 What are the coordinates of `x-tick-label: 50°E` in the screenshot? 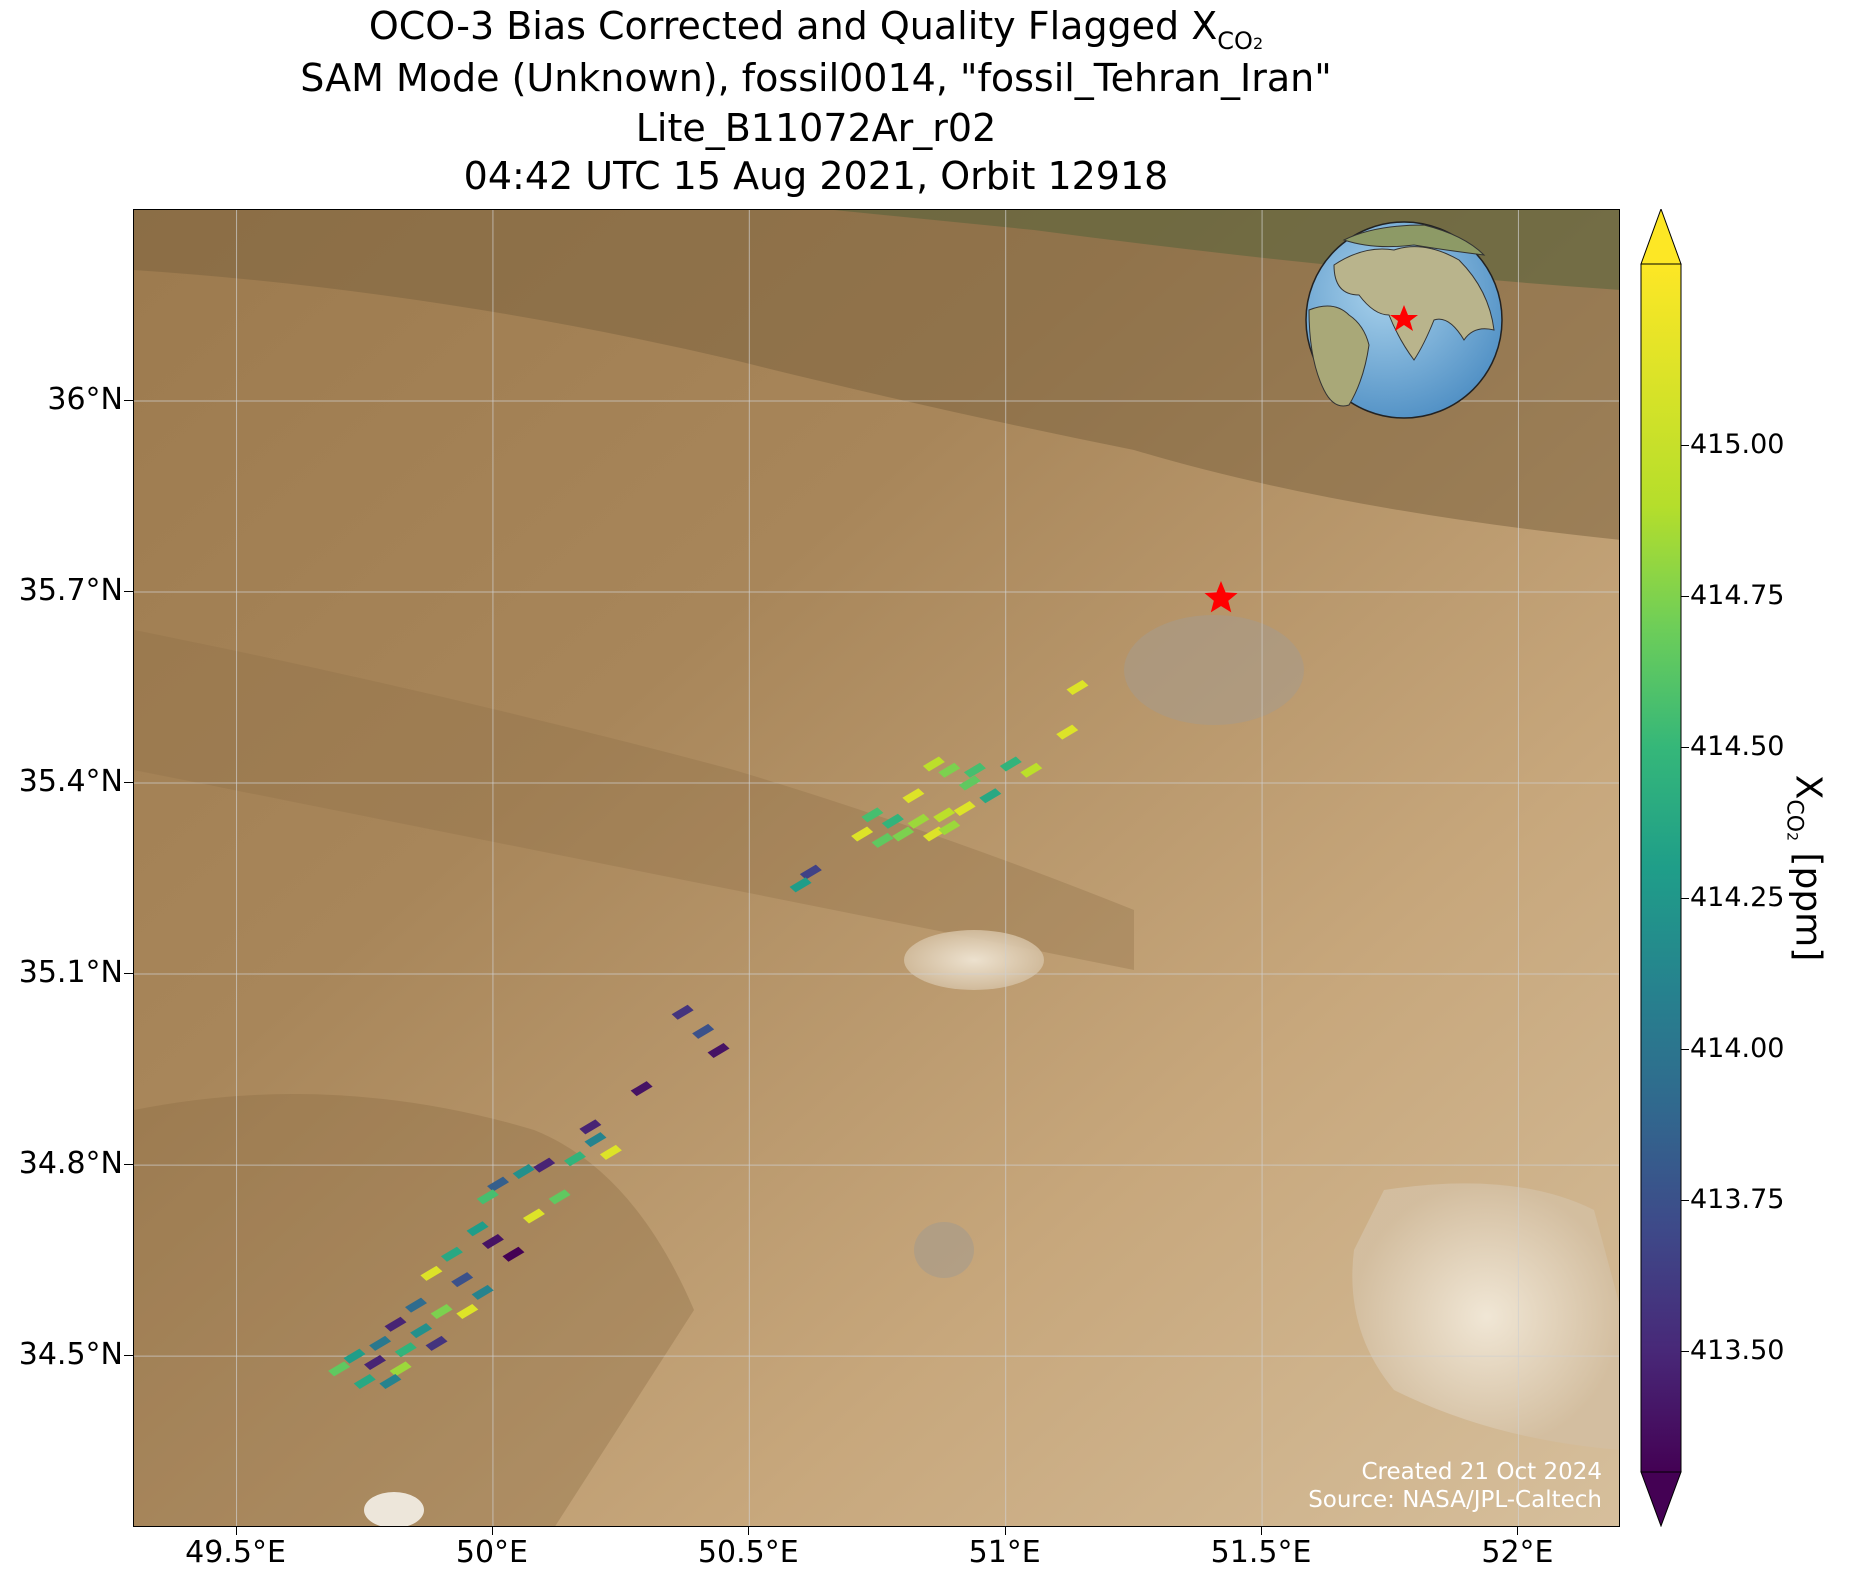 It's located at (492, 1553).